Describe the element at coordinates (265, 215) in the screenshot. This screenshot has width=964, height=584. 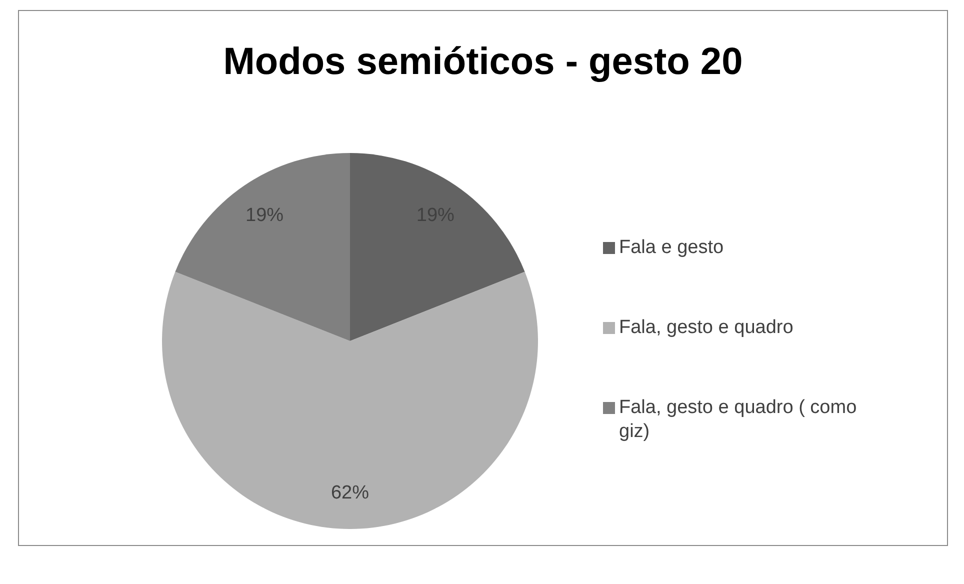
I see `data-label: 19%` at that location.